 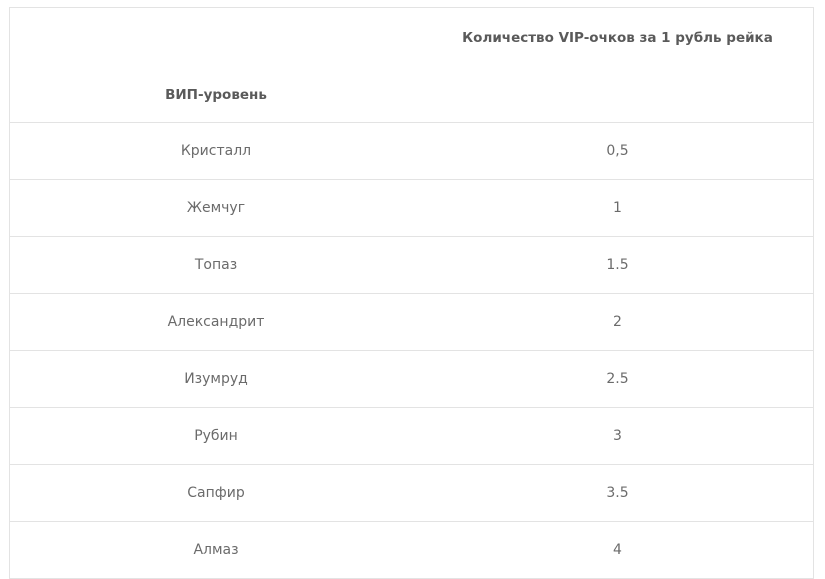 What do you see at coordinates (215, 322) in the screenshot?
I see `vip-level-cell: Александрит` at bounding box center [215, 322].